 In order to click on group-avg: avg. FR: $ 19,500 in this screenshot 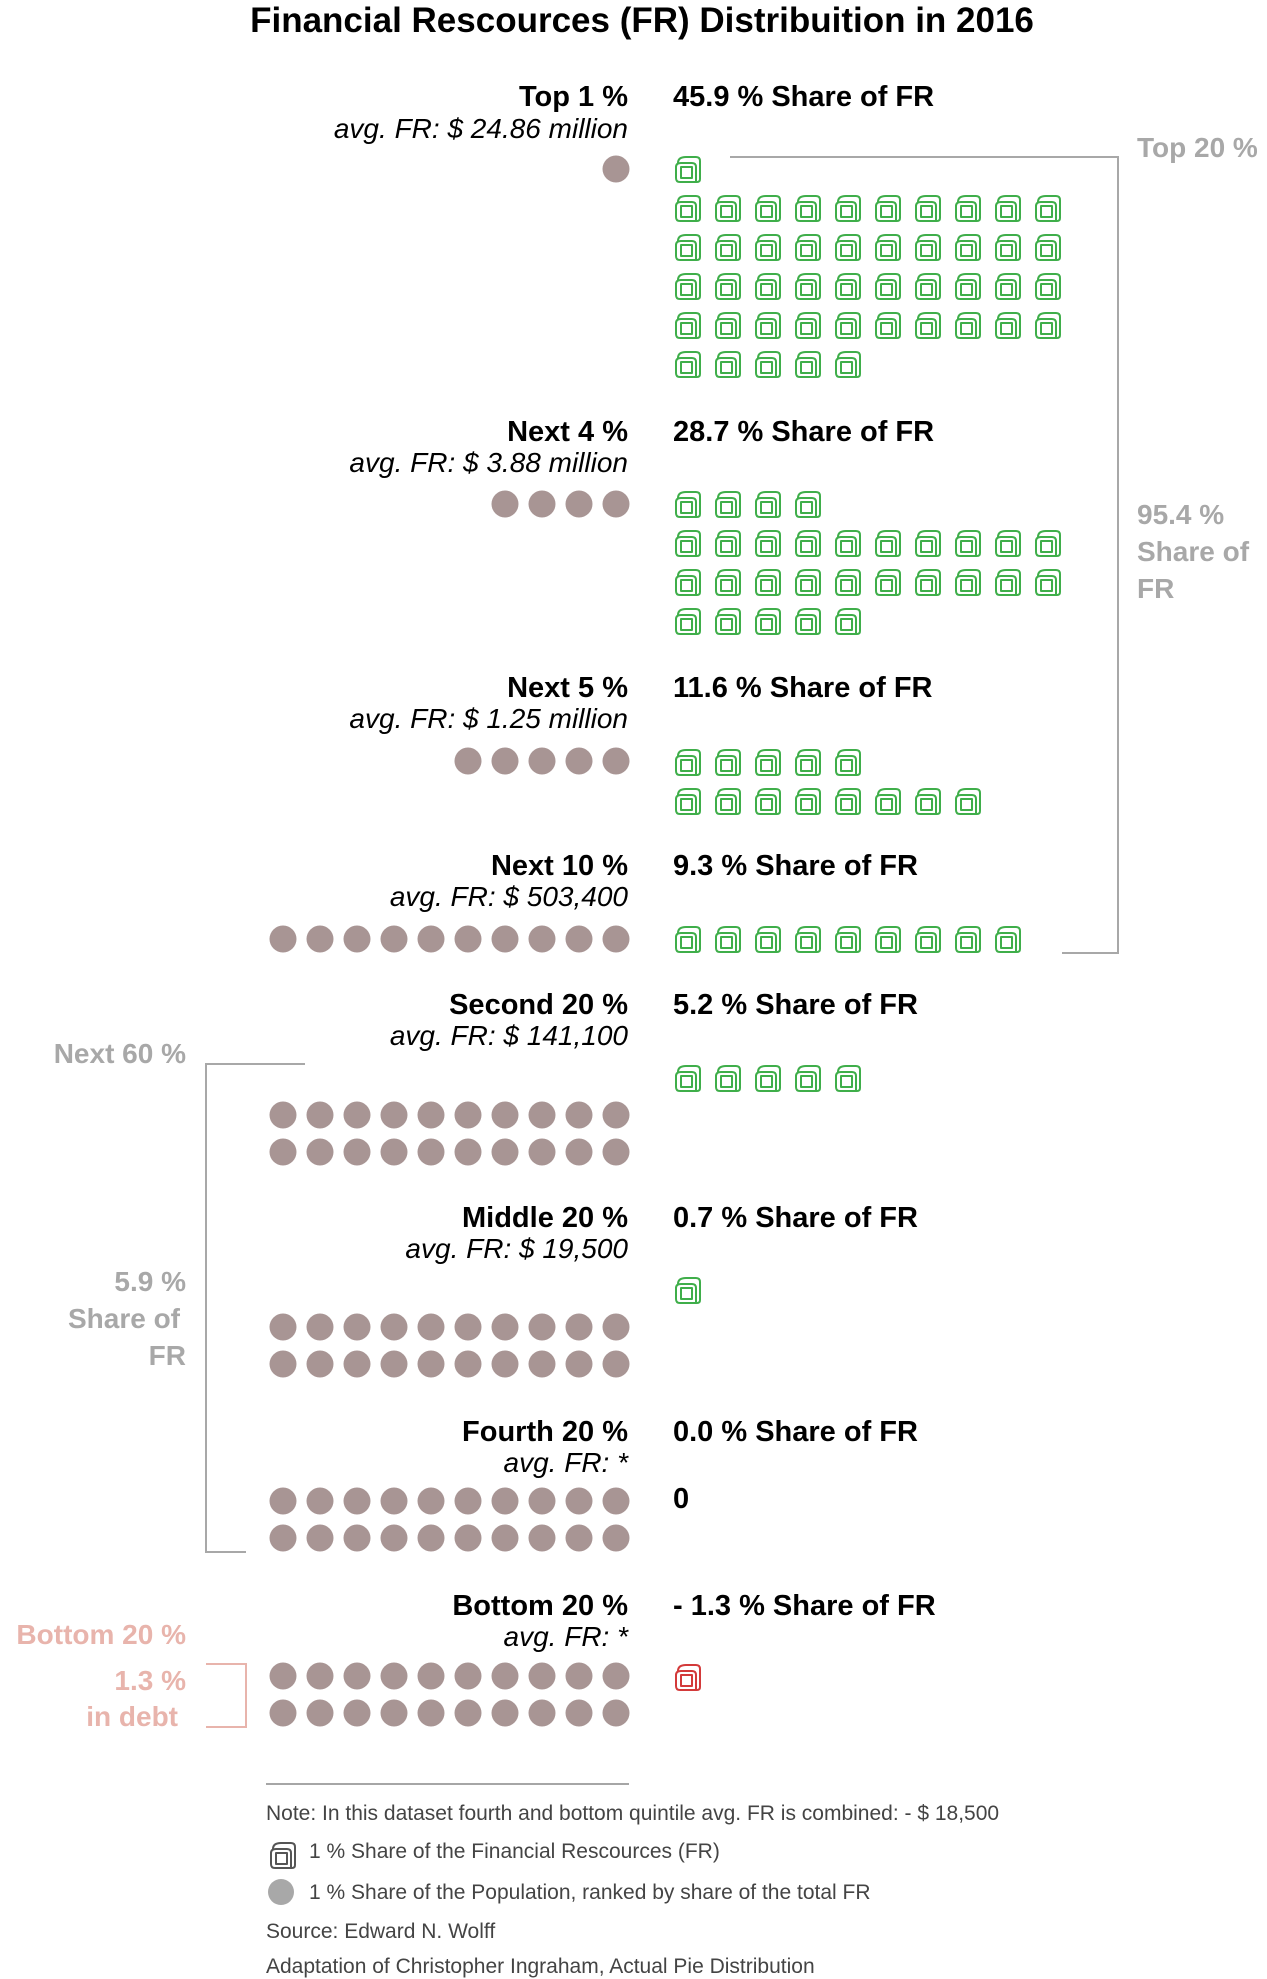, I will do `click(516, 1248)`.